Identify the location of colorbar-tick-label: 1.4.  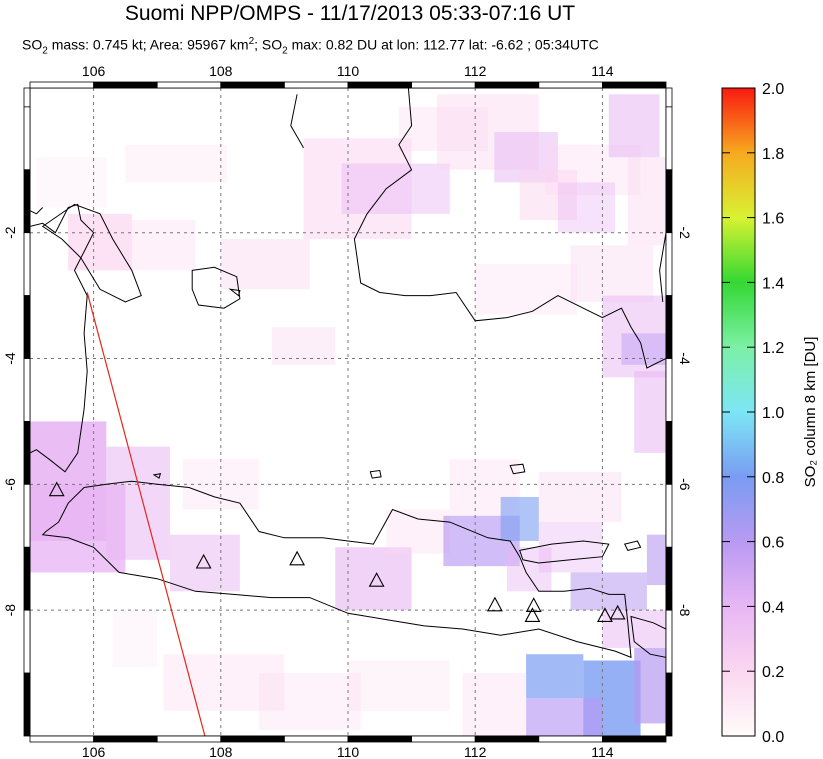
(773, 283).